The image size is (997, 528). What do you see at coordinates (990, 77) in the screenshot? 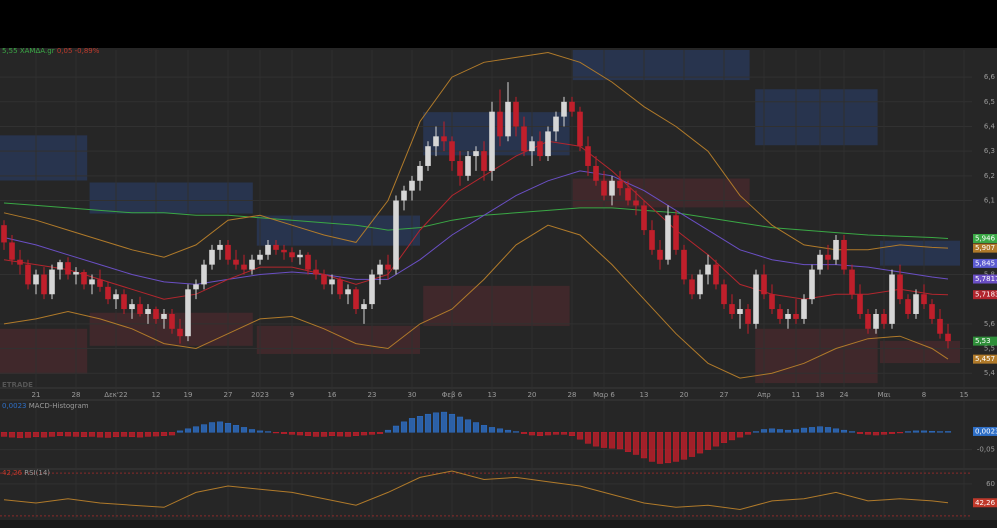
I see `y-tick-label: 6,6` at bounding box center [990, 77].